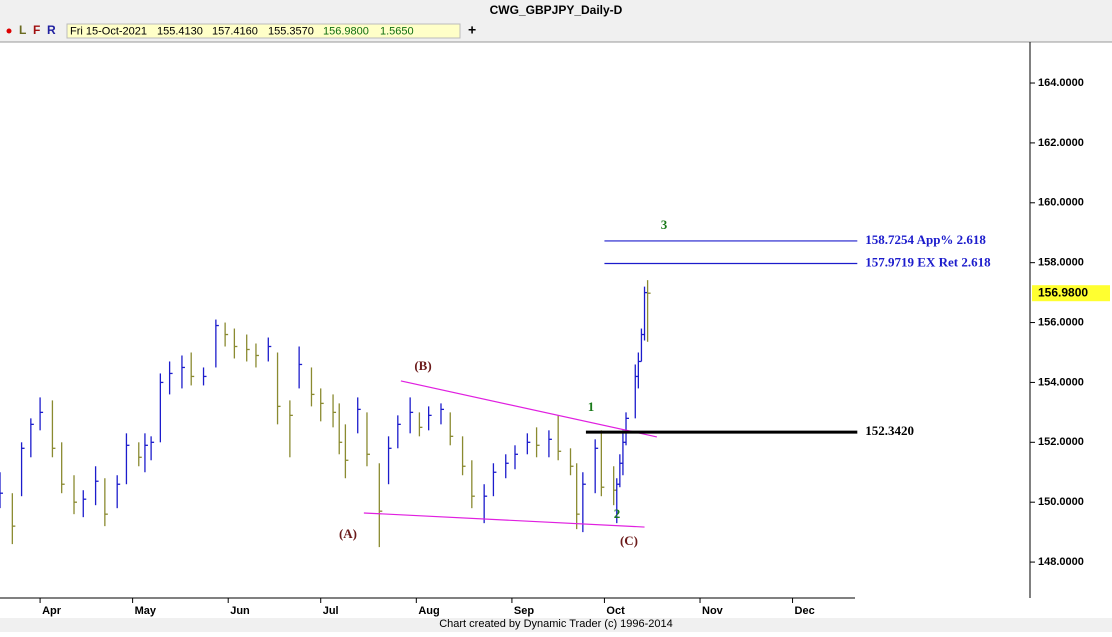 The width and height of the screenshot is (1112, 637). I want to click on wave-label: 1, so click(591, 406).